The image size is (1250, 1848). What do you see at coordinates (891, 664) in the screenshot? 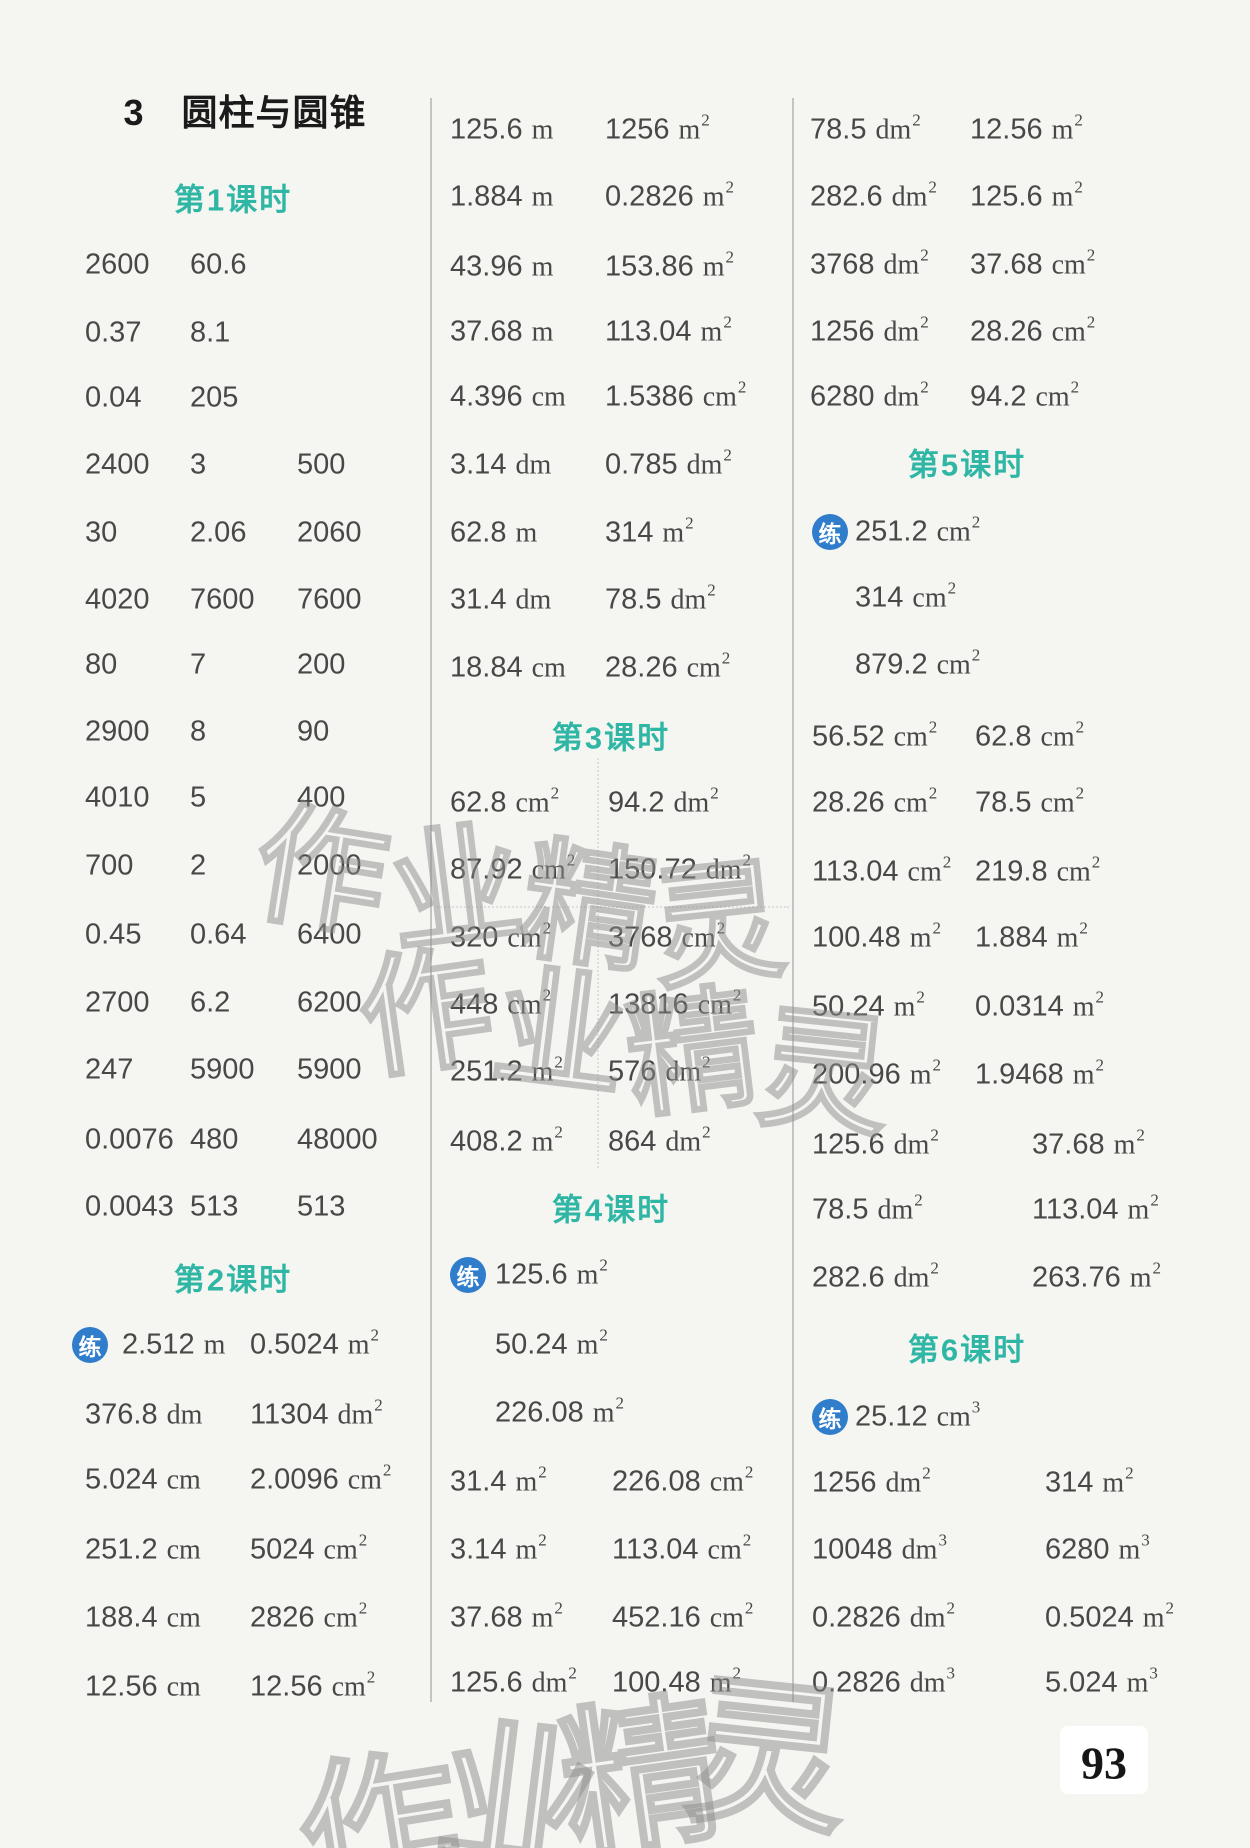
I see `answer-value: 879.2` at bounding box center [891, 664].